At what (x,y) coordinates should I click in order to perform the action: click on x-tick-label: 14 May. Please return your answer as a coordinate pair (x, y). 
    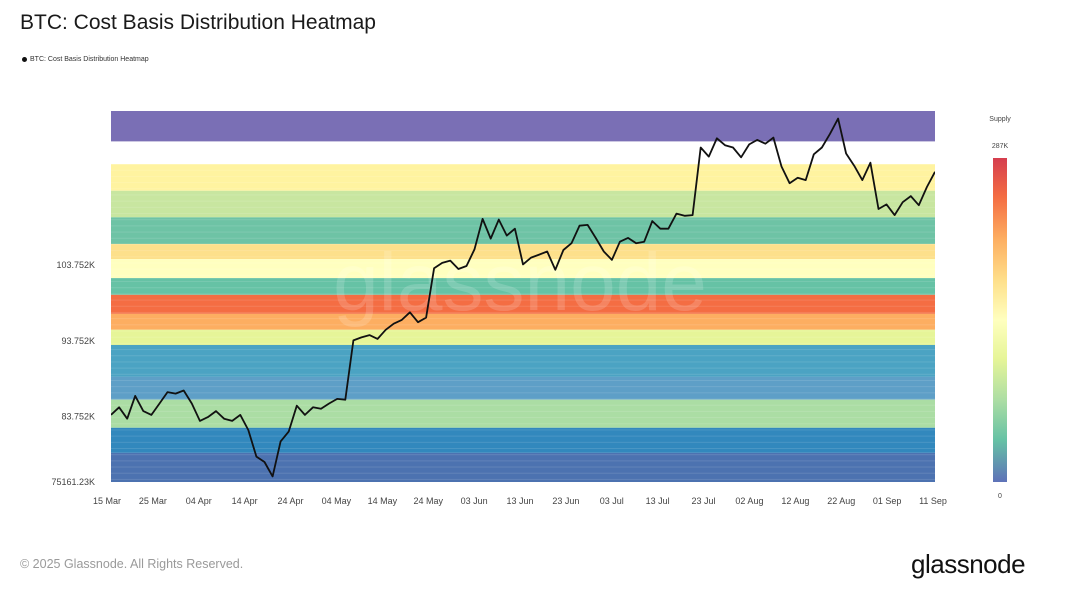
    Looking at the image, I should click on (383, 501).